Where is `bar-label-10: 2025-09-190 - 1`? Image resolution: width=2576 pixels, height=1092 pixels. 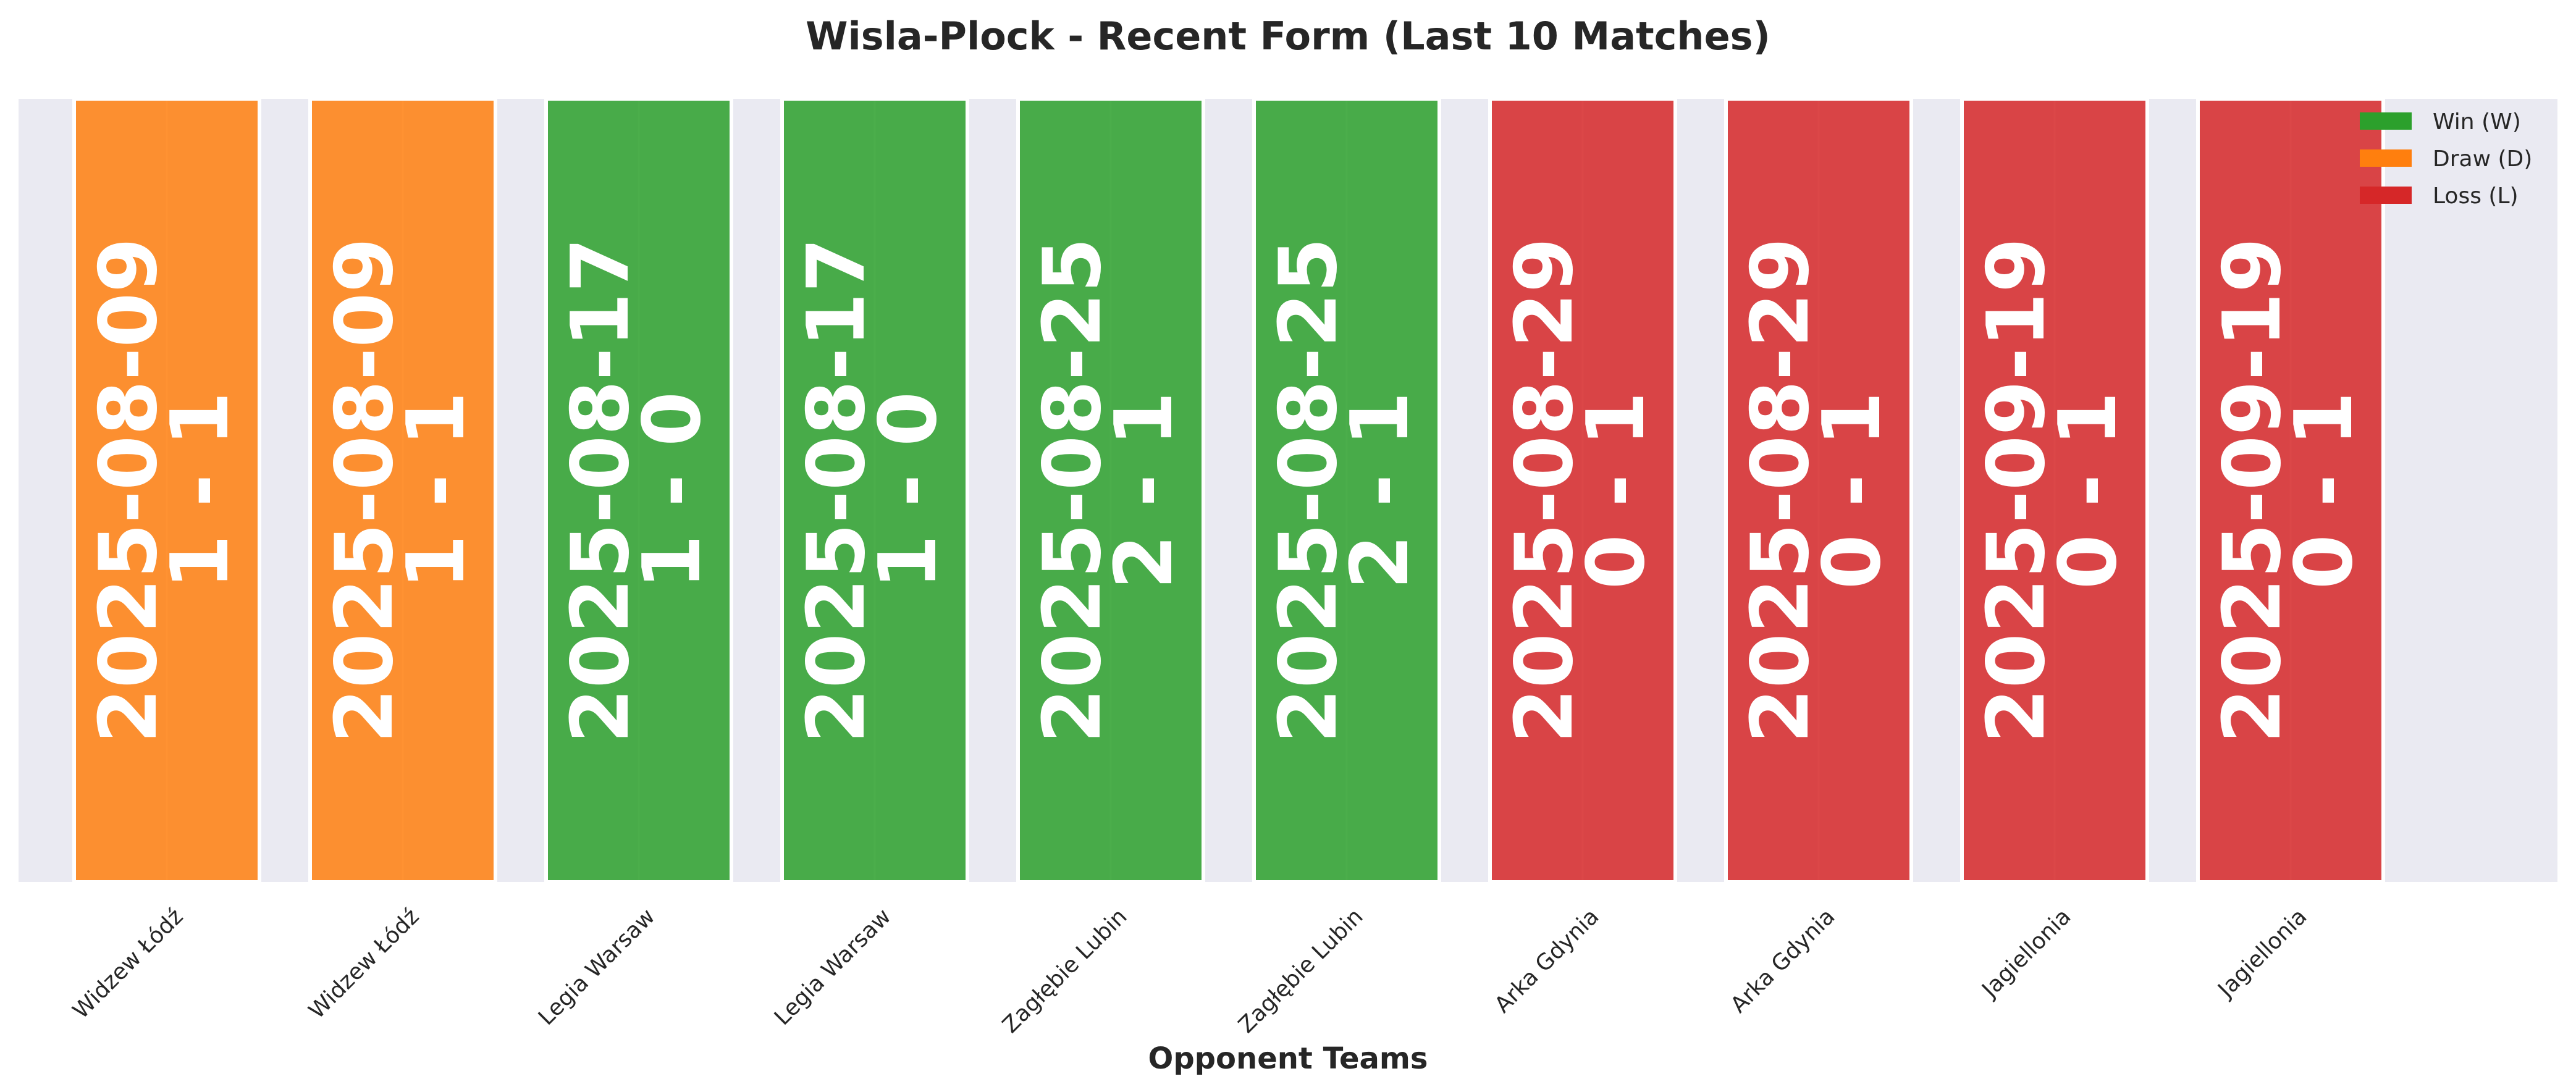
bar-label-10: 2025-09-190 - 1 is located at coordinates (2288, 491).